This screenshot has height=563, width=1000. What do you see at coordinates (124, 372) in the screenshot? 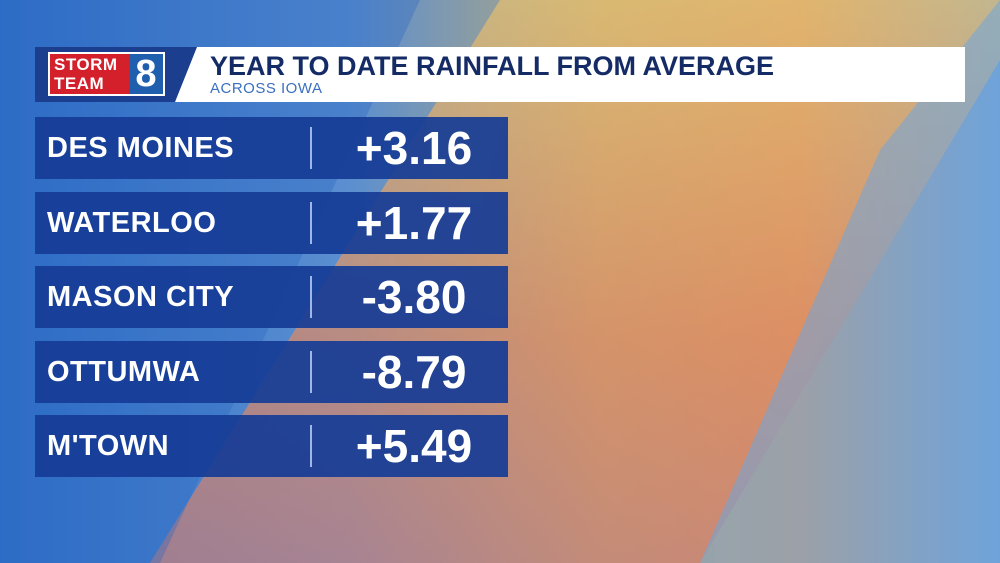
I see `city-name: OTTUMWA` at bounding box center [124, 372].